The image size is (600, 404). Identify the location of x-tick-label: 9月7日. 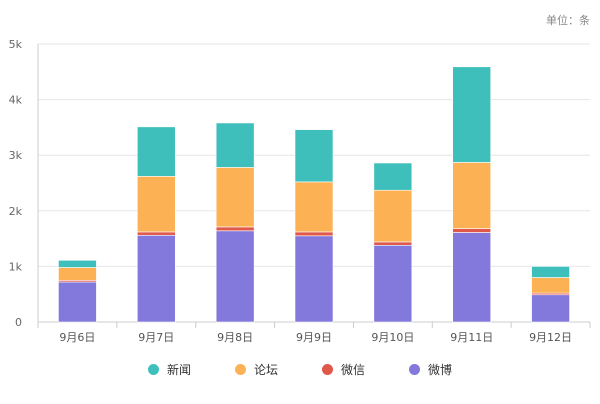
(156, 337).